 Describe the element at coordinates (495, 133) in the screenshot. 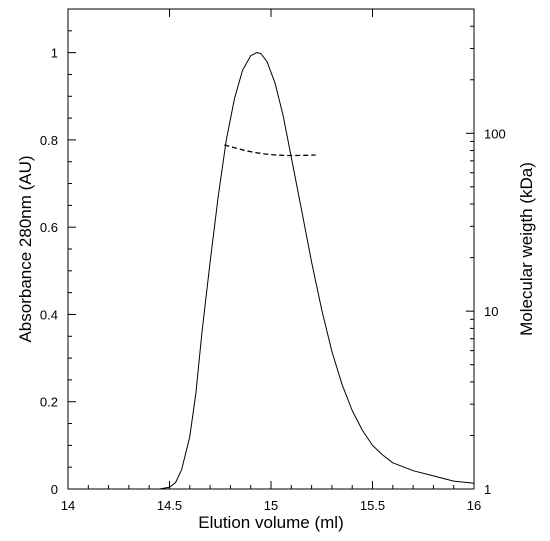

I see `y-right-tick-label: 100` at that location.